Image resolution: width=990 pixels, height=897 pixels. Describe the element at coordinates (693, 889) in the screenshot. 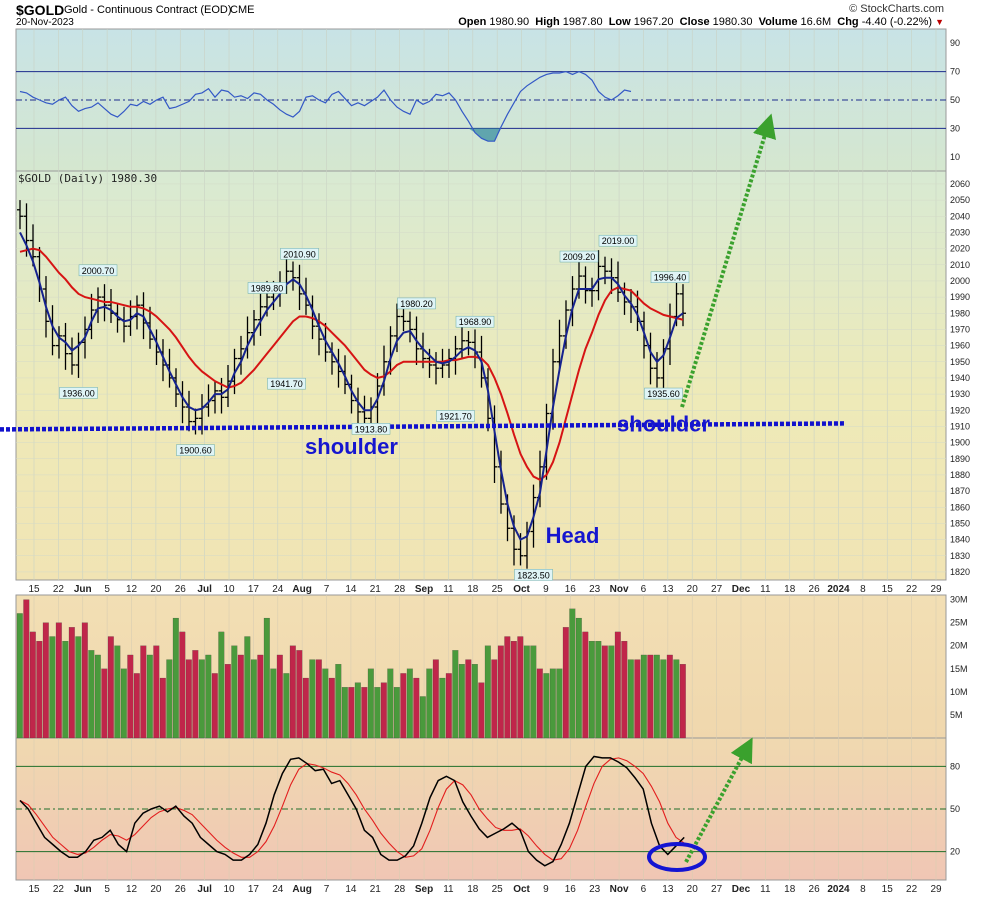

I see `x-tick-label: 20` at that location.